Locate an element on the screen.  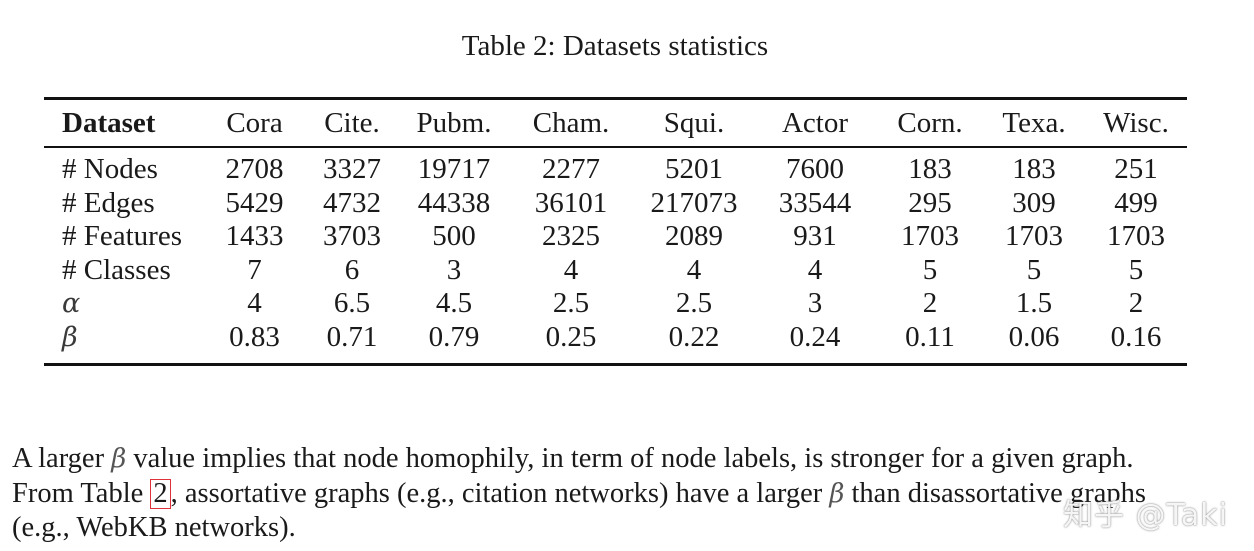
table-cell: 931 is located at coordinates (815, 236).